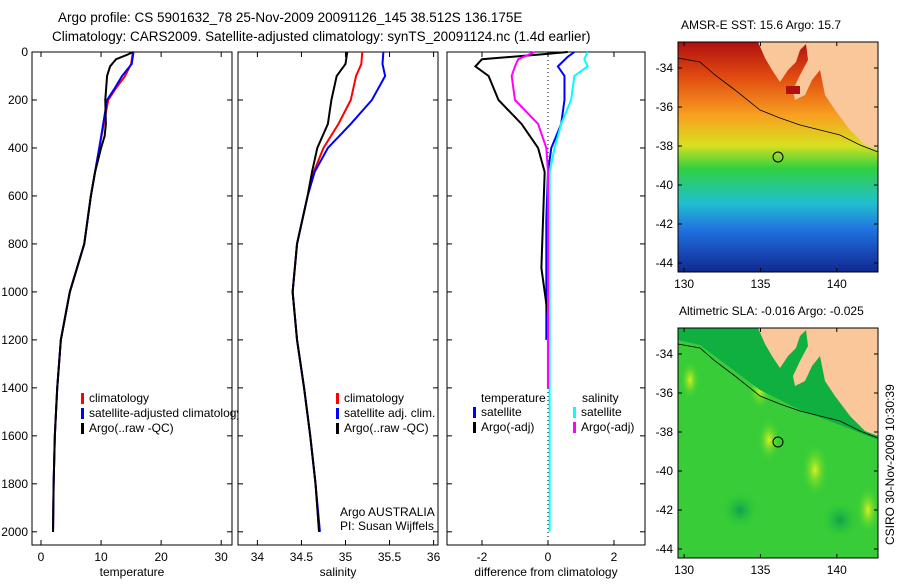 This screenshot has width=900, height=585. Describe the element at coordinates (387, 512) in the screenshot. I see `annotation: Argo AUSTRALIA` at that location.